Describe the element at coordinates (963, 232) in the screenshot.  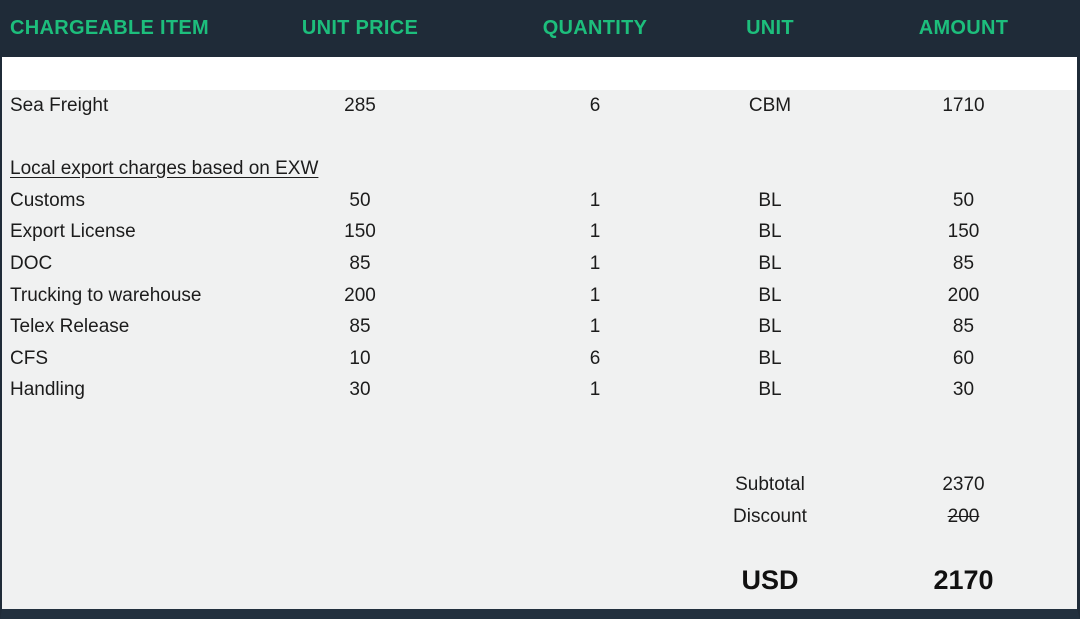
I see `cell-amount: 150` at that location.